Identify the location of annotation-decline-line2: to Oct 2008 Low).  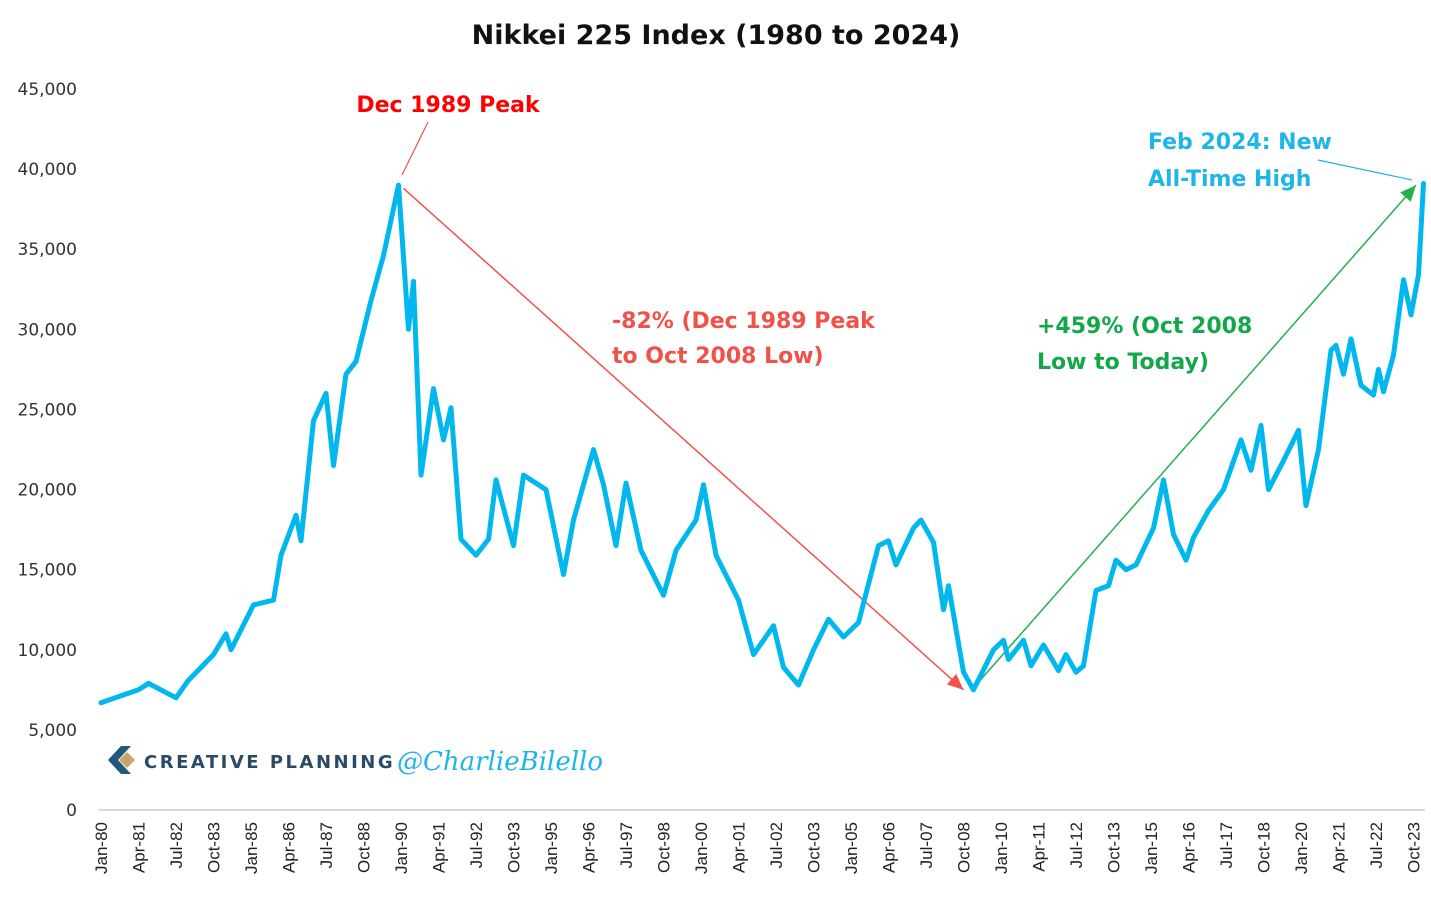
(718, 356).